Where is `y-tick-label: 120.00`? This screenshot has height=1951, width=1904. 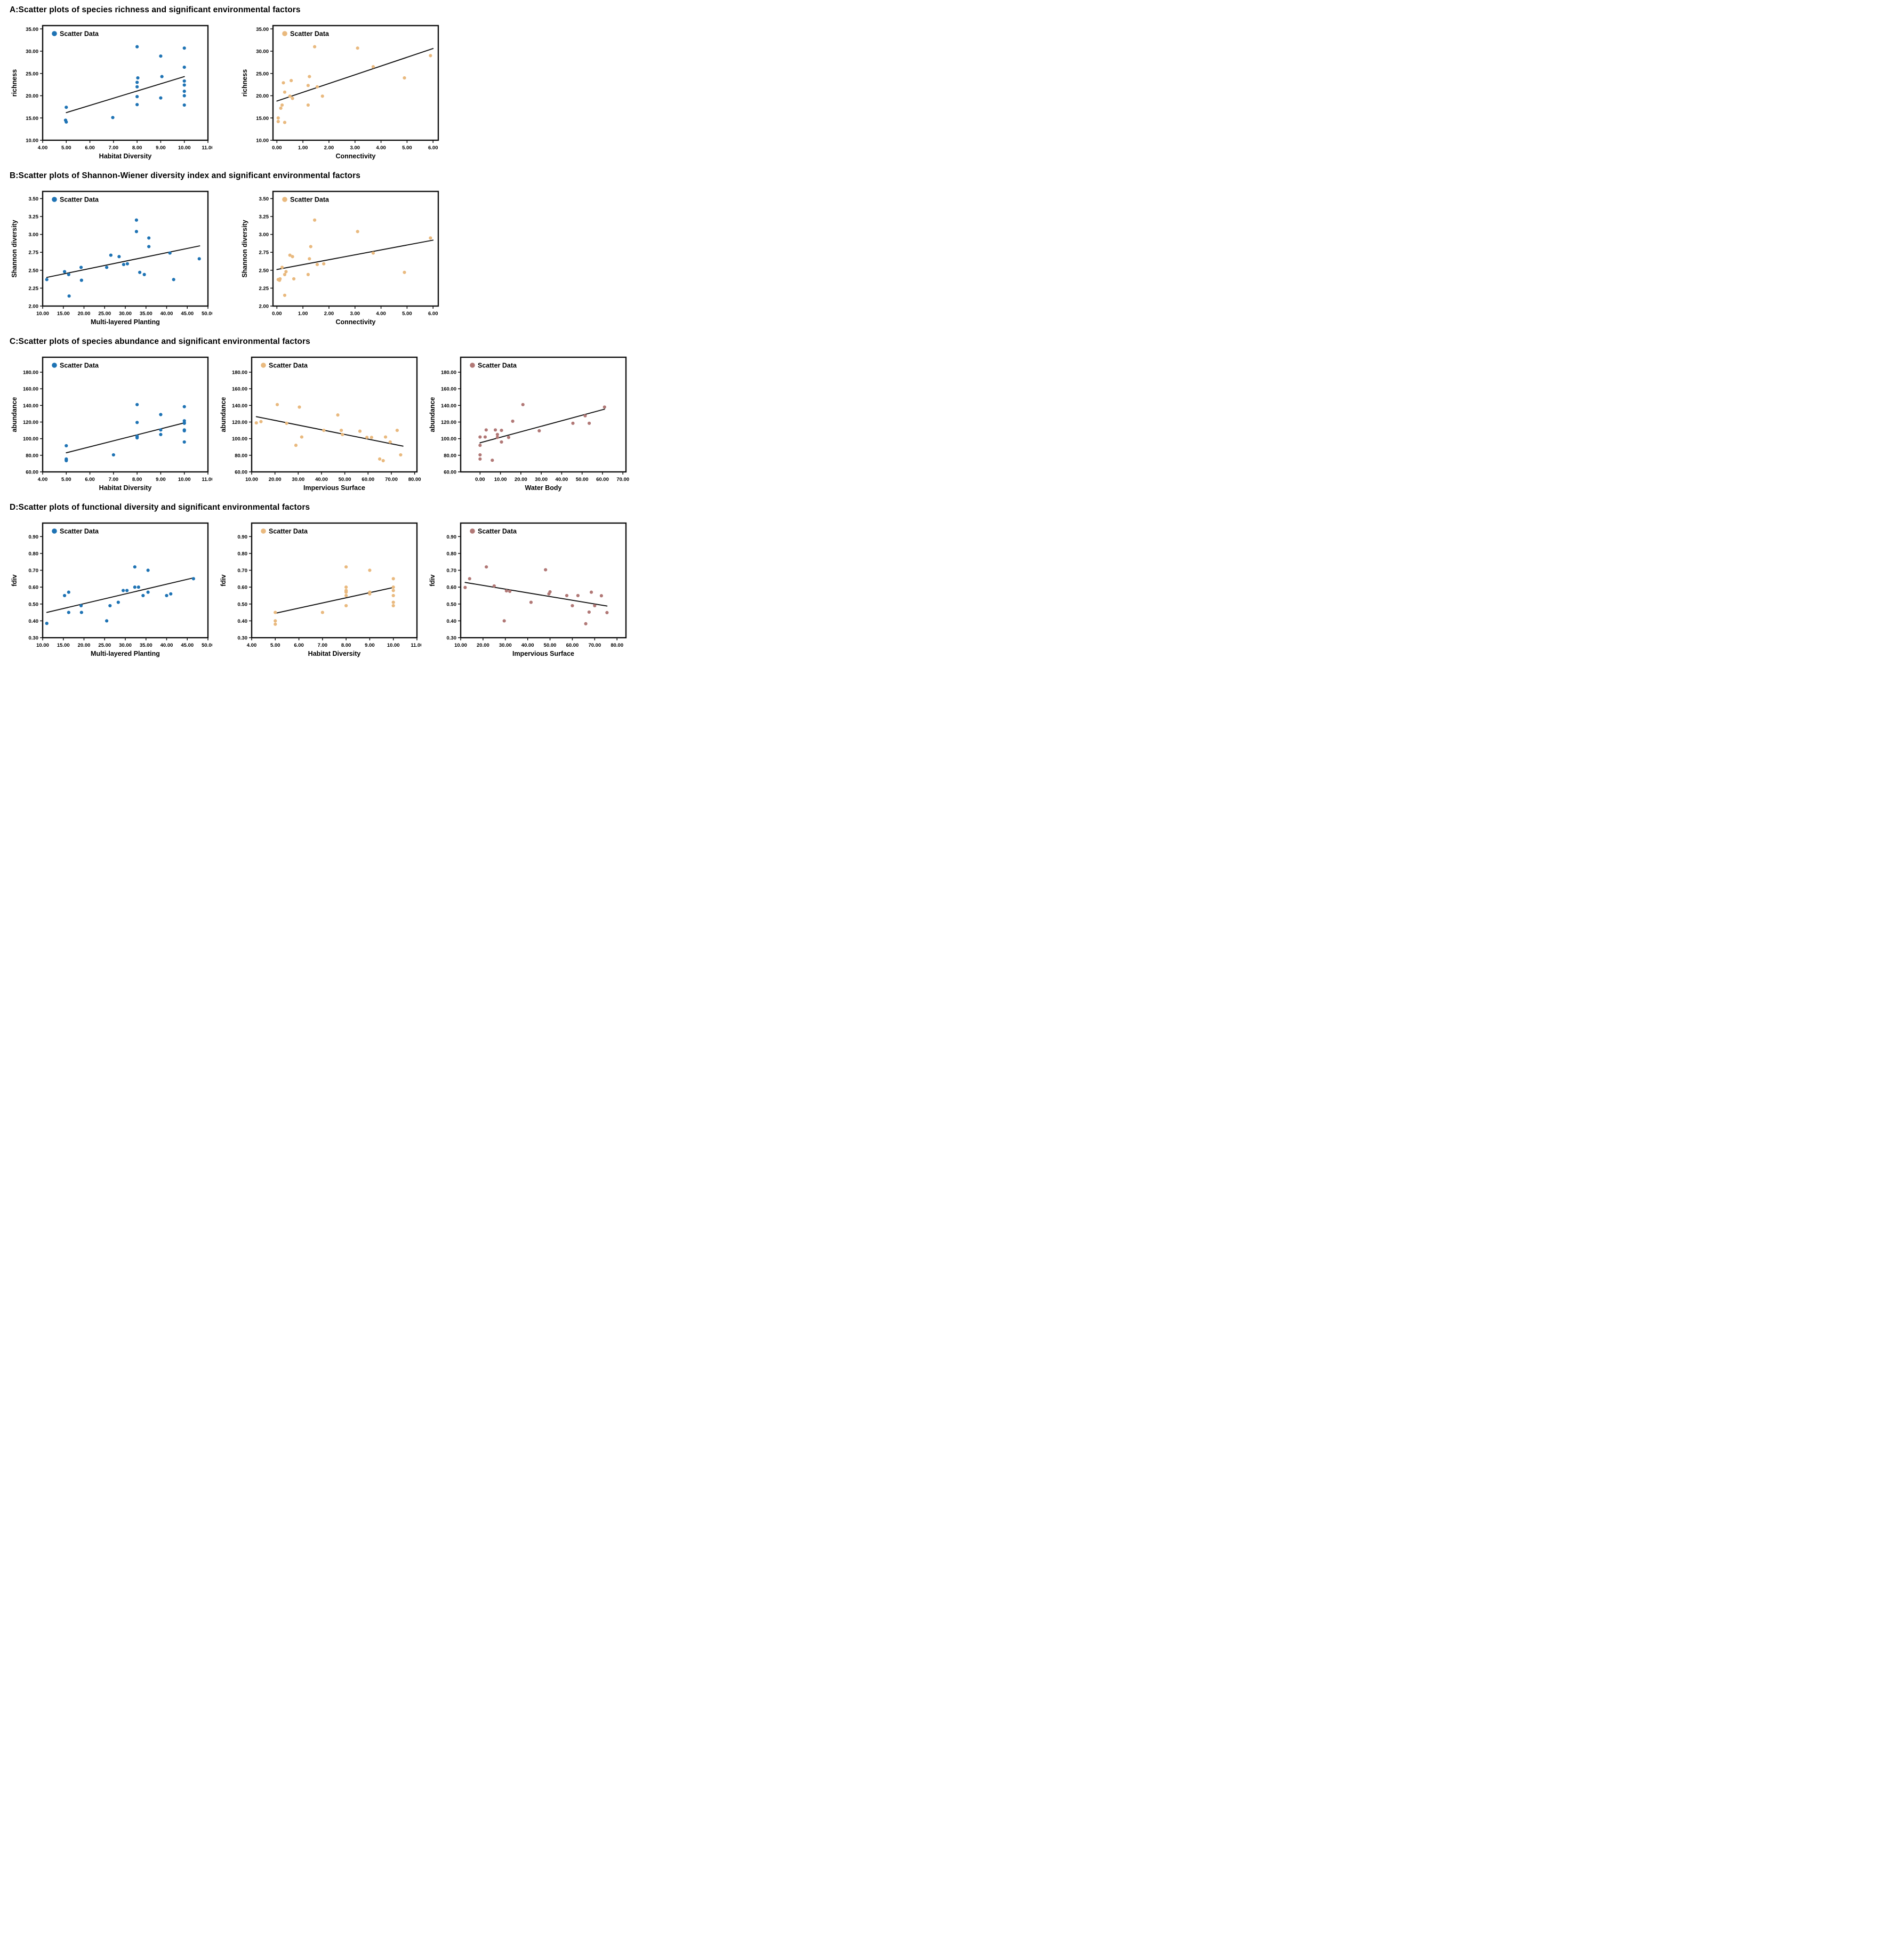
y-tick-label: 120.00 is located at coordinates (30, 423).